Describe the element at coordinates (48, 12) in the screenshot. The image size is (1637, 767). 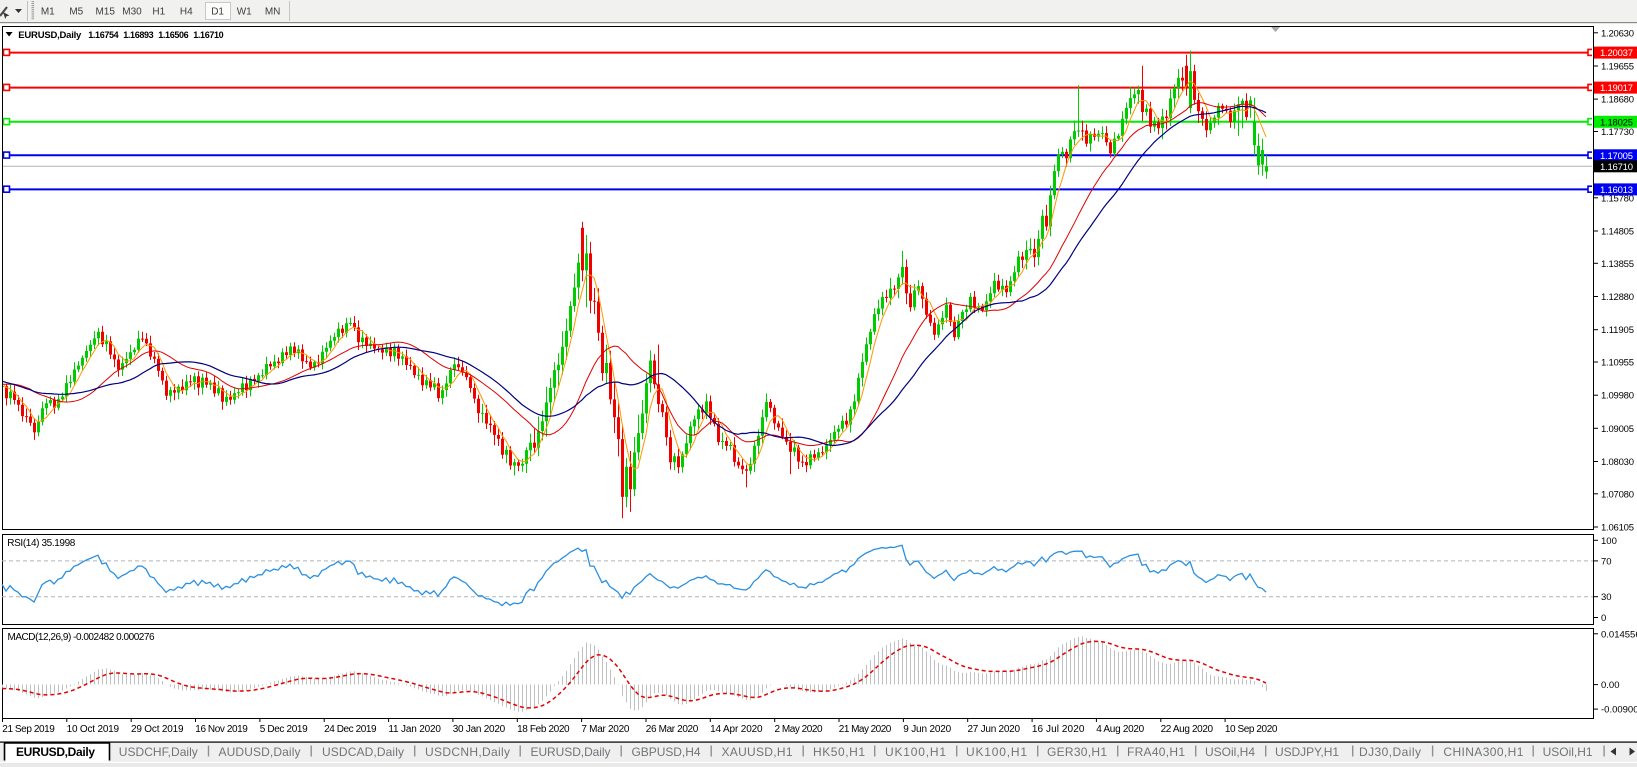
I see `svg-text: M1` at that location.